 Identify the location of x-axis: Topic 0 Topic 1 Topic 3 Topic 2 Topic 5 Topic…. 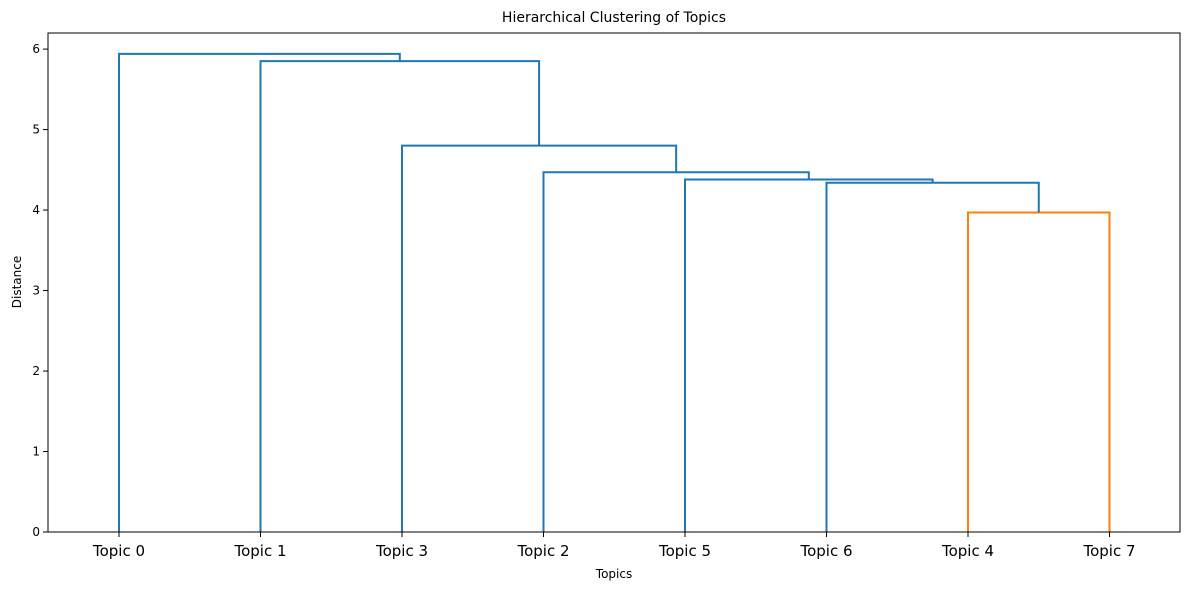
(614, 546).